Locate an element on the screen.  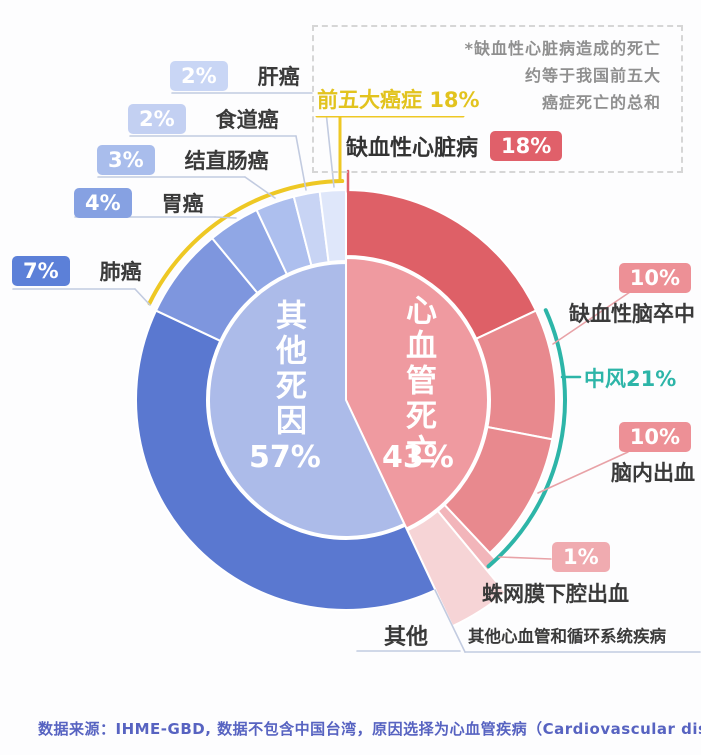
center-pct-other-deaths: 57% is located at coordinates (285, 457).